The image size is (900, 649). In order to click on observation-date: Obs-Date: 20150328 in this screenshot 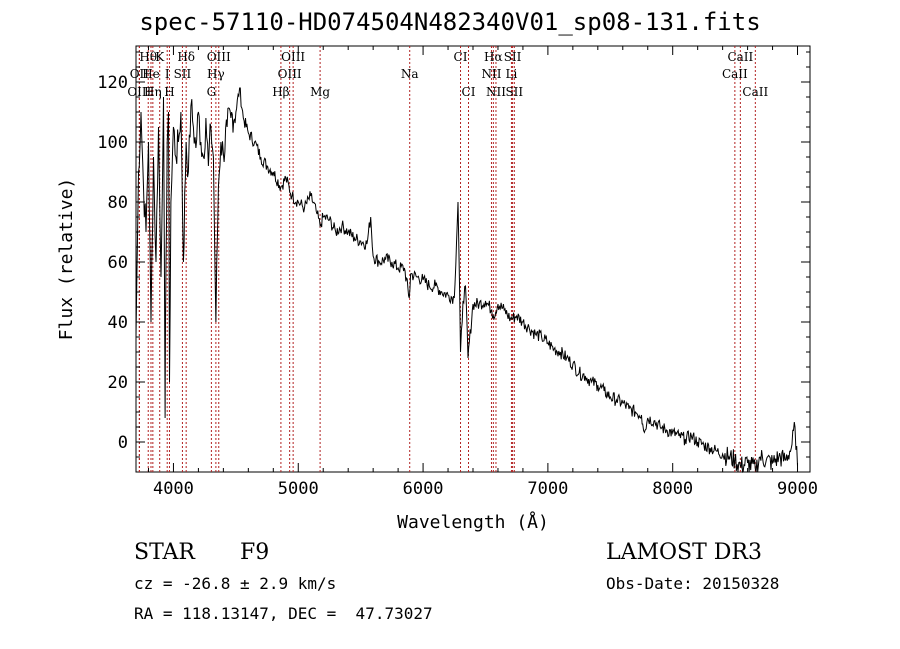, I will do `click(693, 583)`.